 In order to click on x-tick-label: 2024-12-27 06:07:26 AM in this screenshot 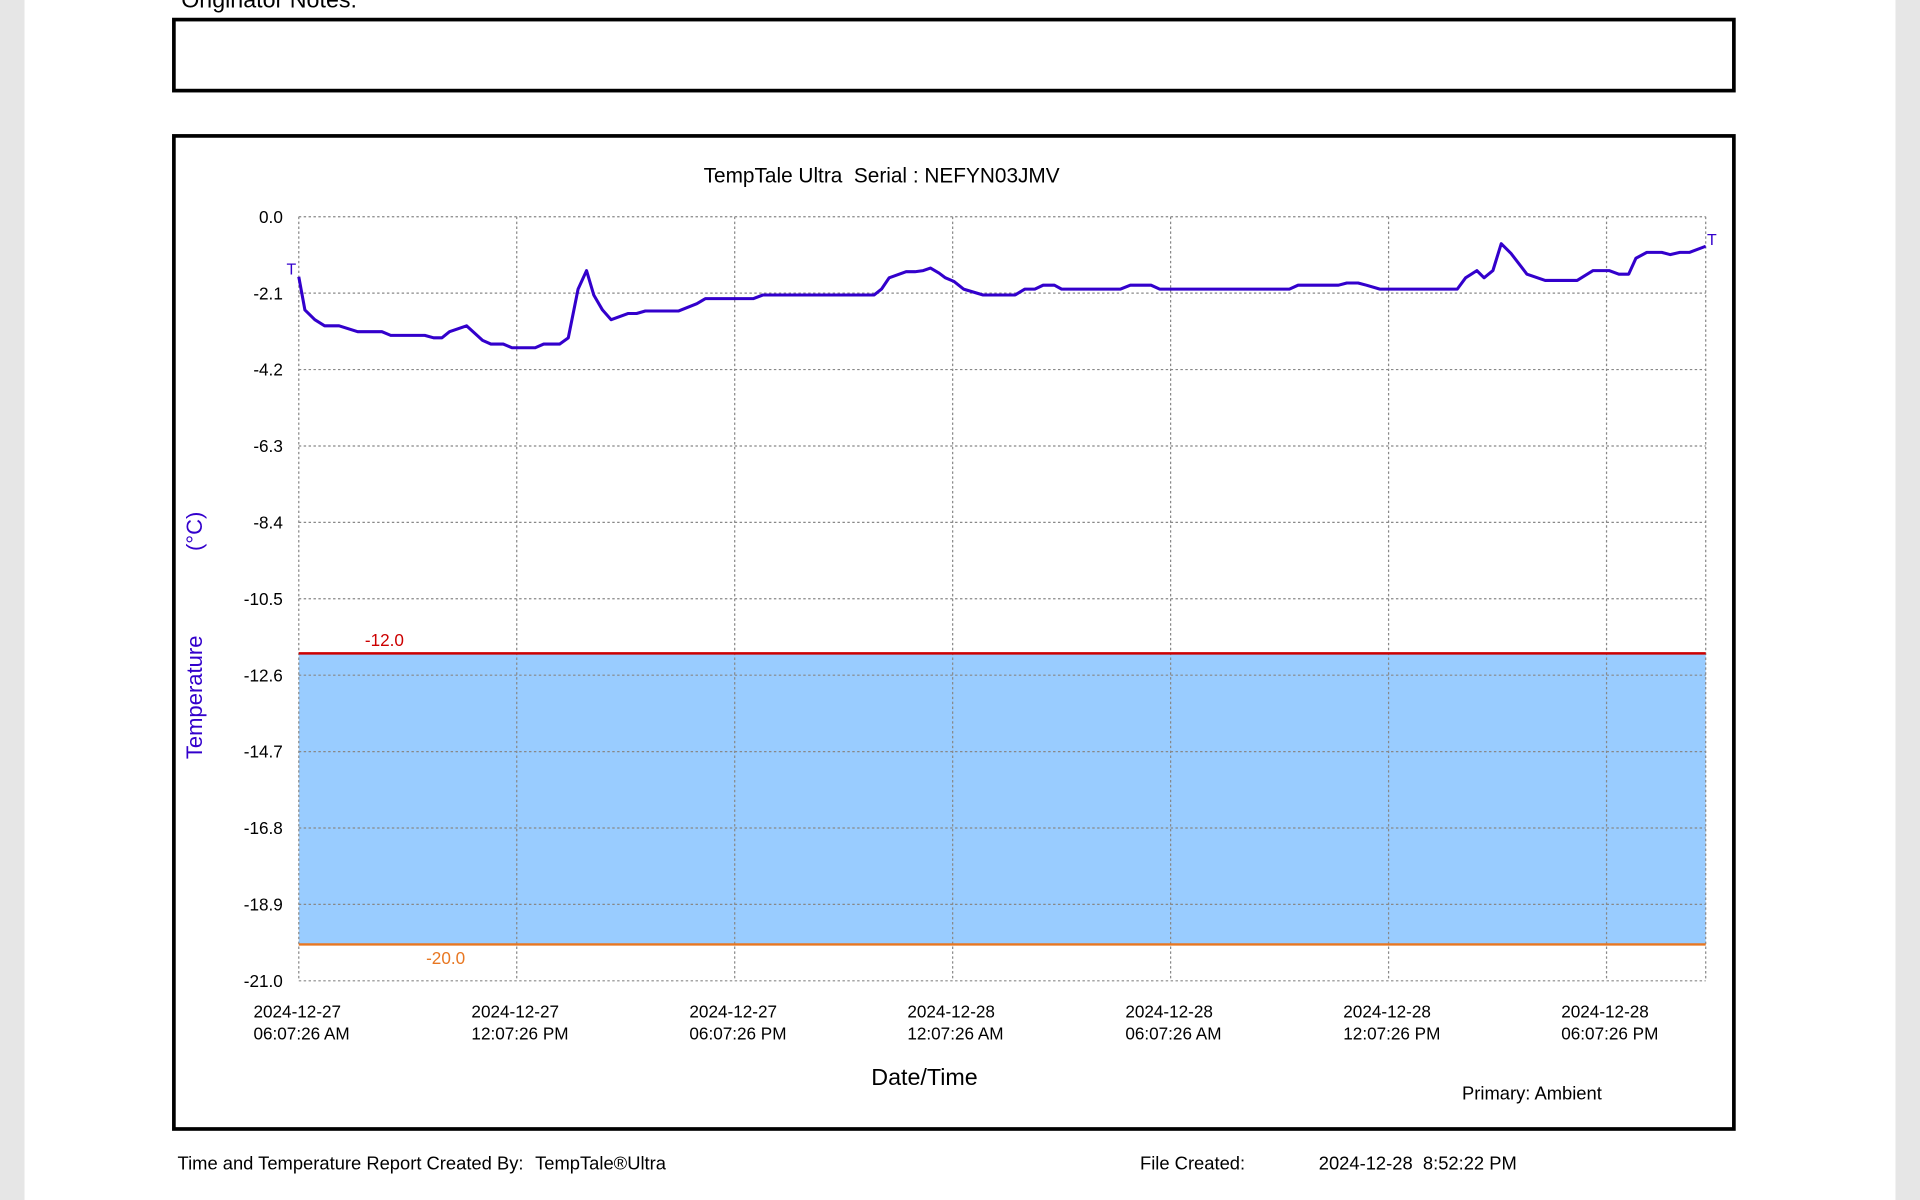, I will do `click(301, 1023)`.